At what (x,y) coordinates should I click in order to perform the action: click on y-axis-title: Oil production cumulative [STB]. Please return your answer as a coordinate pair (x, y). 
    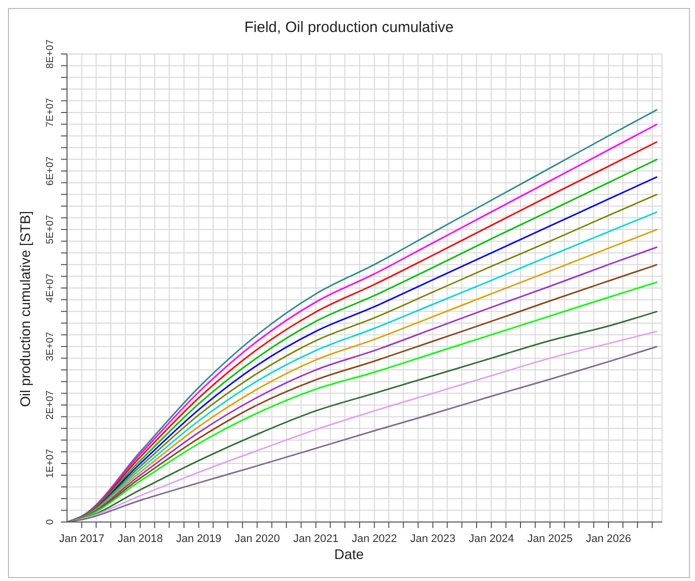
    Looking at the image, I should click on (25, 309).